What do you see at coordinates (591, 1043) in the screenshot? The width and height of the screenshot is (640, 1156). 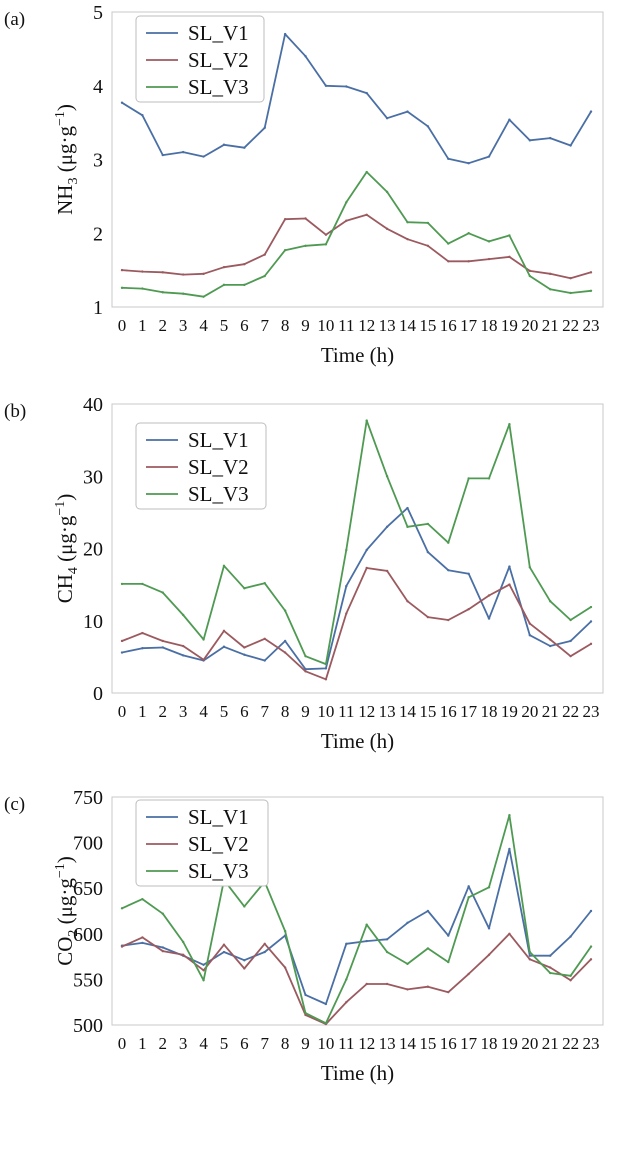 I see `x-tick-label: 23` at bounding box center [591, 1043].